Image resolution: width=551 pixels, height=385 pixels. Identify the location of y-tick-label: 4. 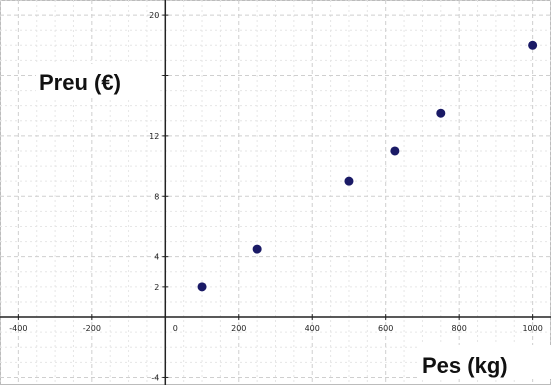
(156, 257).